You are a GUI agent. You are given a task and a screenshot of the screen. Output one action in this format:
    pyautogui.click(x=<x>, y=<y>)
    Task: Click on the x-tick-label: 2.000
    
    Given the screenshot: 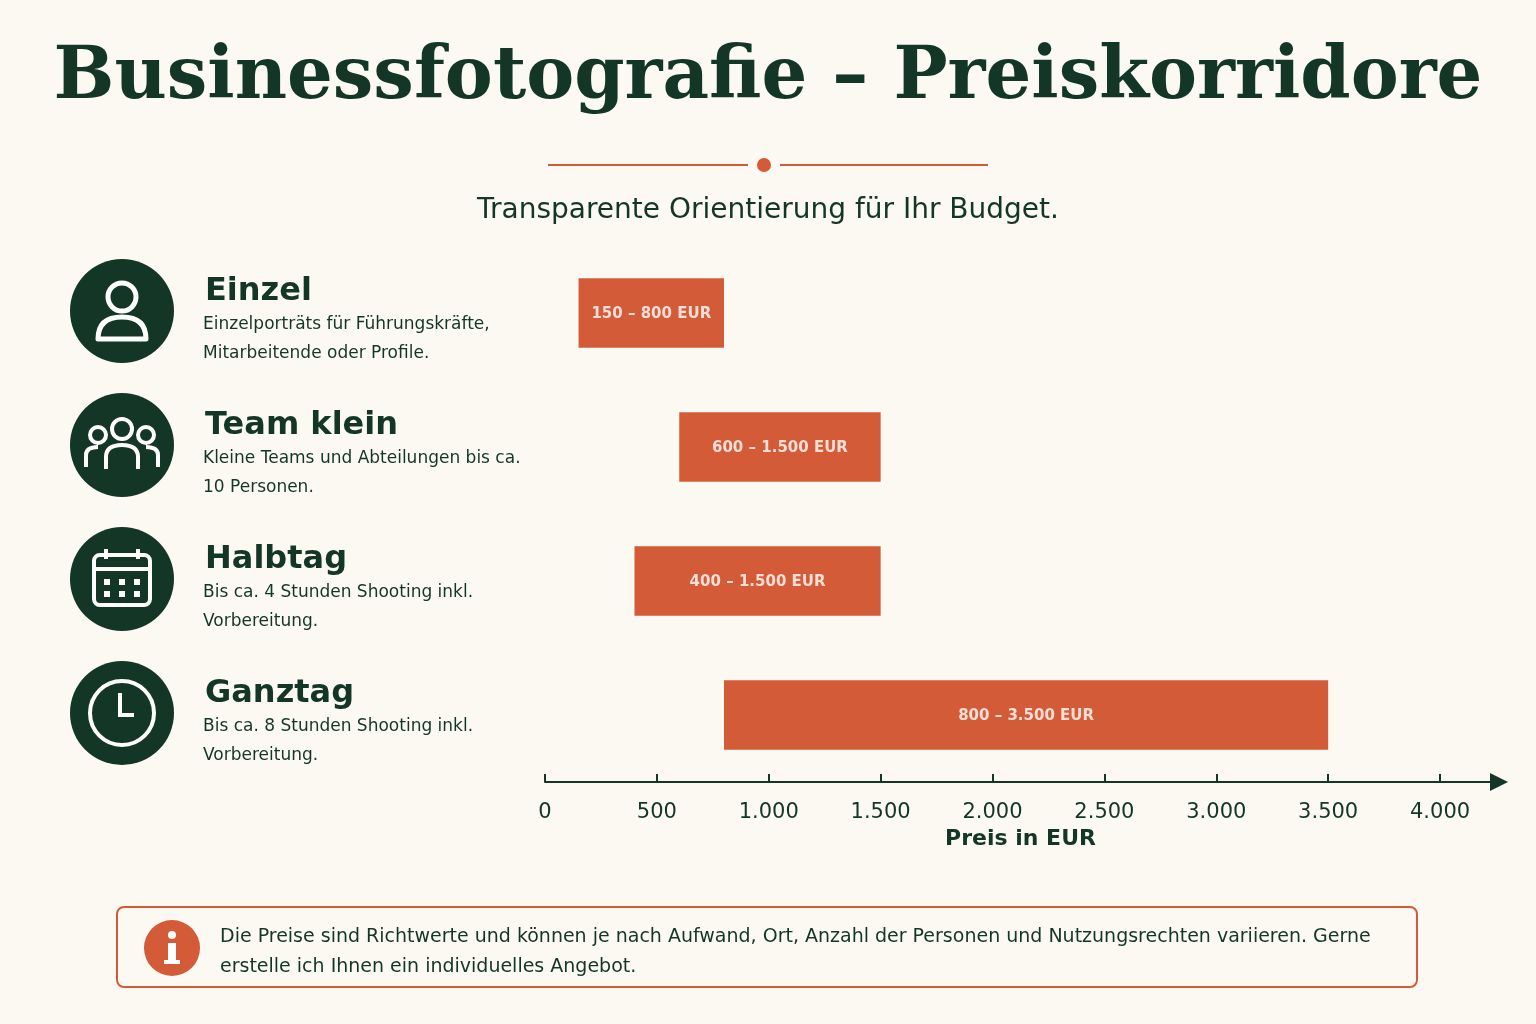 What is the action you would take?
    pyautogui.click(x=992, y=810)
    